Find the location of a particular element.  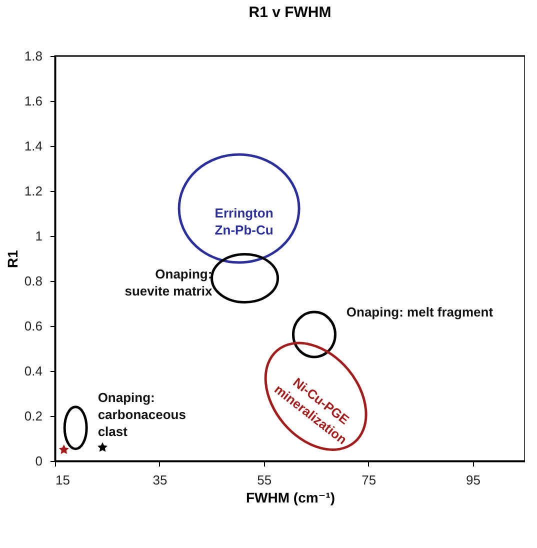

y-tick-label: 0.2 is located at coordinates (33, 416).